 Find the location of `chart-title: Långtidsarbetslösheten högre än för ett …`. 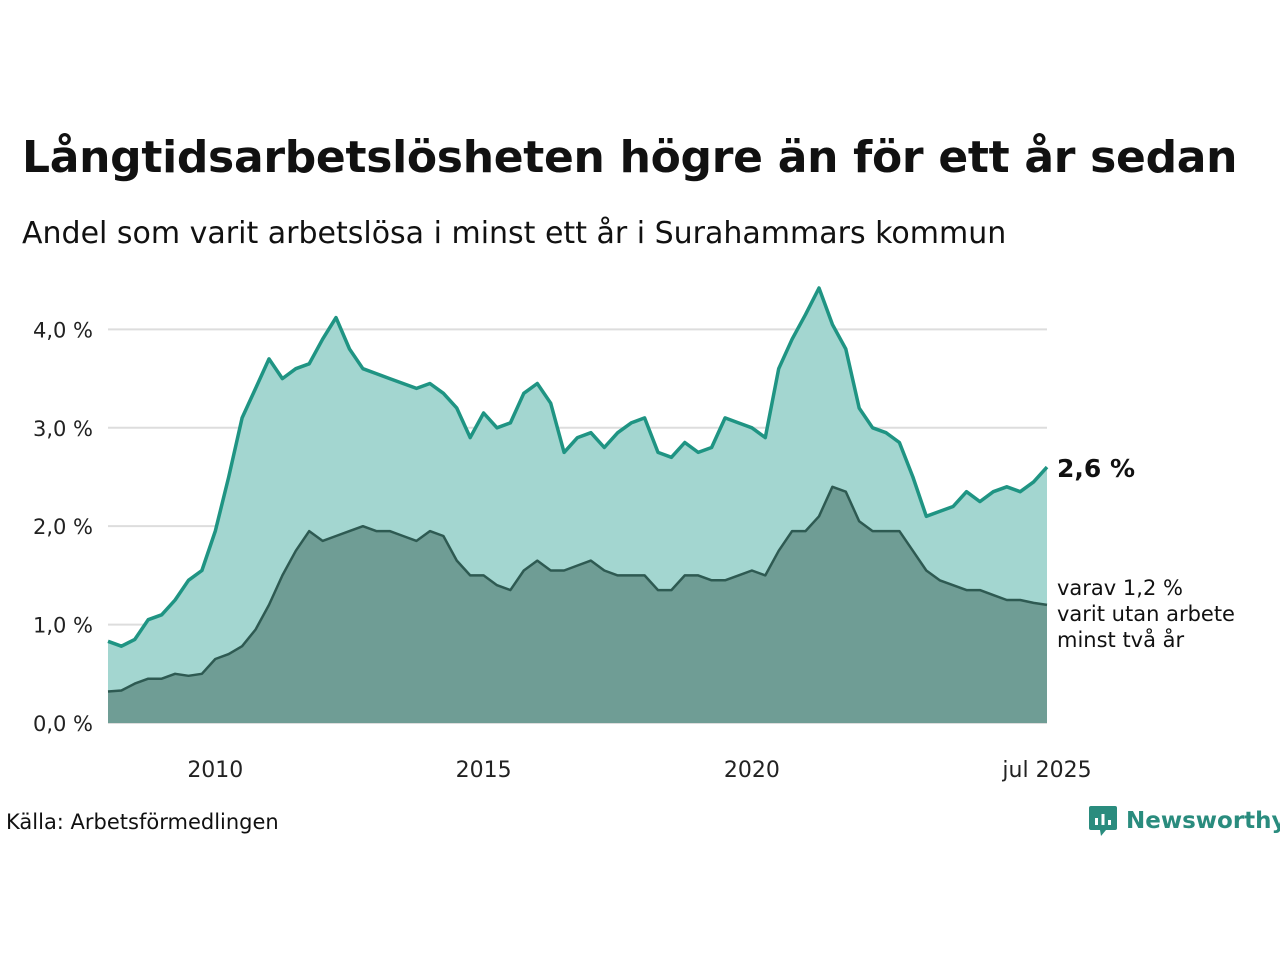

chart-title: Långtidsarbetslösheten högre än för ett … is located at coordinates (630, 157).